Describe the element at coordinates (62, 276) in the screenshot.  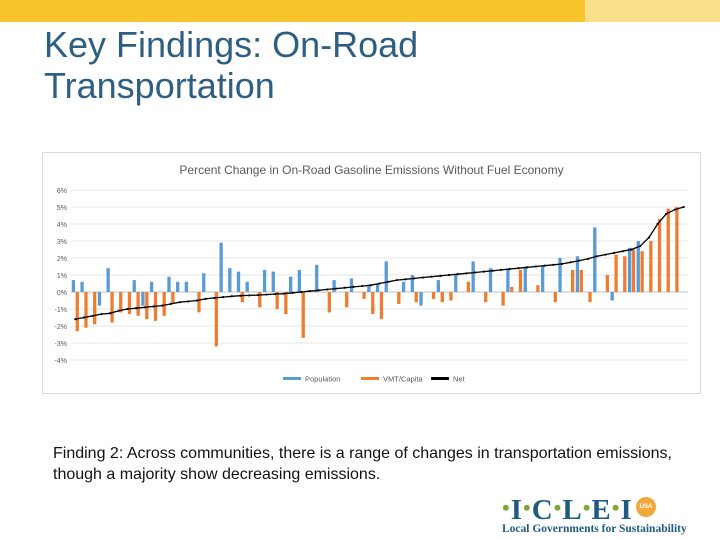
I see `y-tick-label: 1%` at that location.